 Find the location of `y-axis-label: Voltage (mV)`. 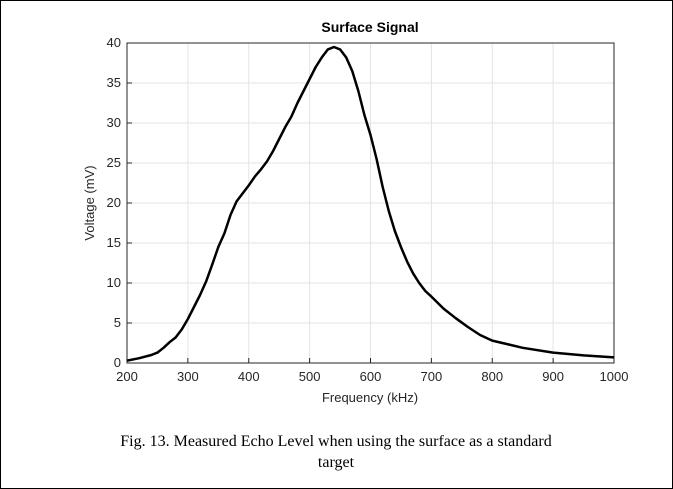

y-axis-label: Voltage (mV) is located at coordinates (89, 202).